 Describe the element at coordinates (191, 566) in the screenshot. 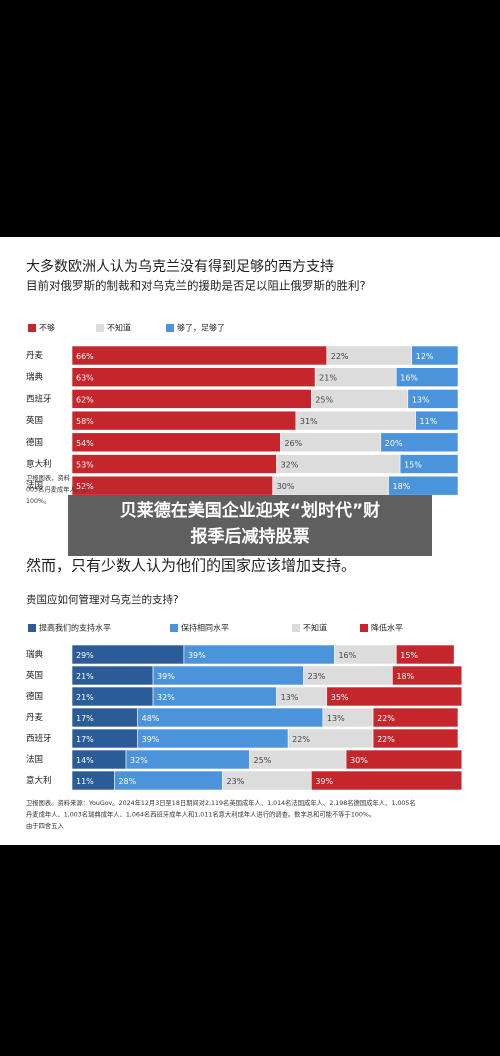

I see `chart-title: 然而，只有少数人认为他们的国家应该增加支持。` at that location.